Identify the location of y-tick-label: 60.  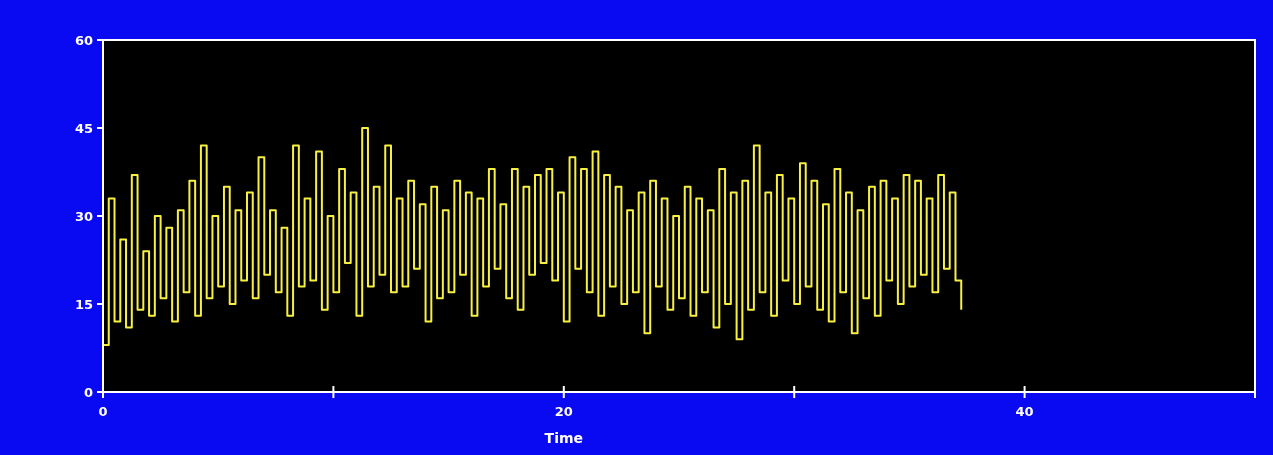
(83, 40).